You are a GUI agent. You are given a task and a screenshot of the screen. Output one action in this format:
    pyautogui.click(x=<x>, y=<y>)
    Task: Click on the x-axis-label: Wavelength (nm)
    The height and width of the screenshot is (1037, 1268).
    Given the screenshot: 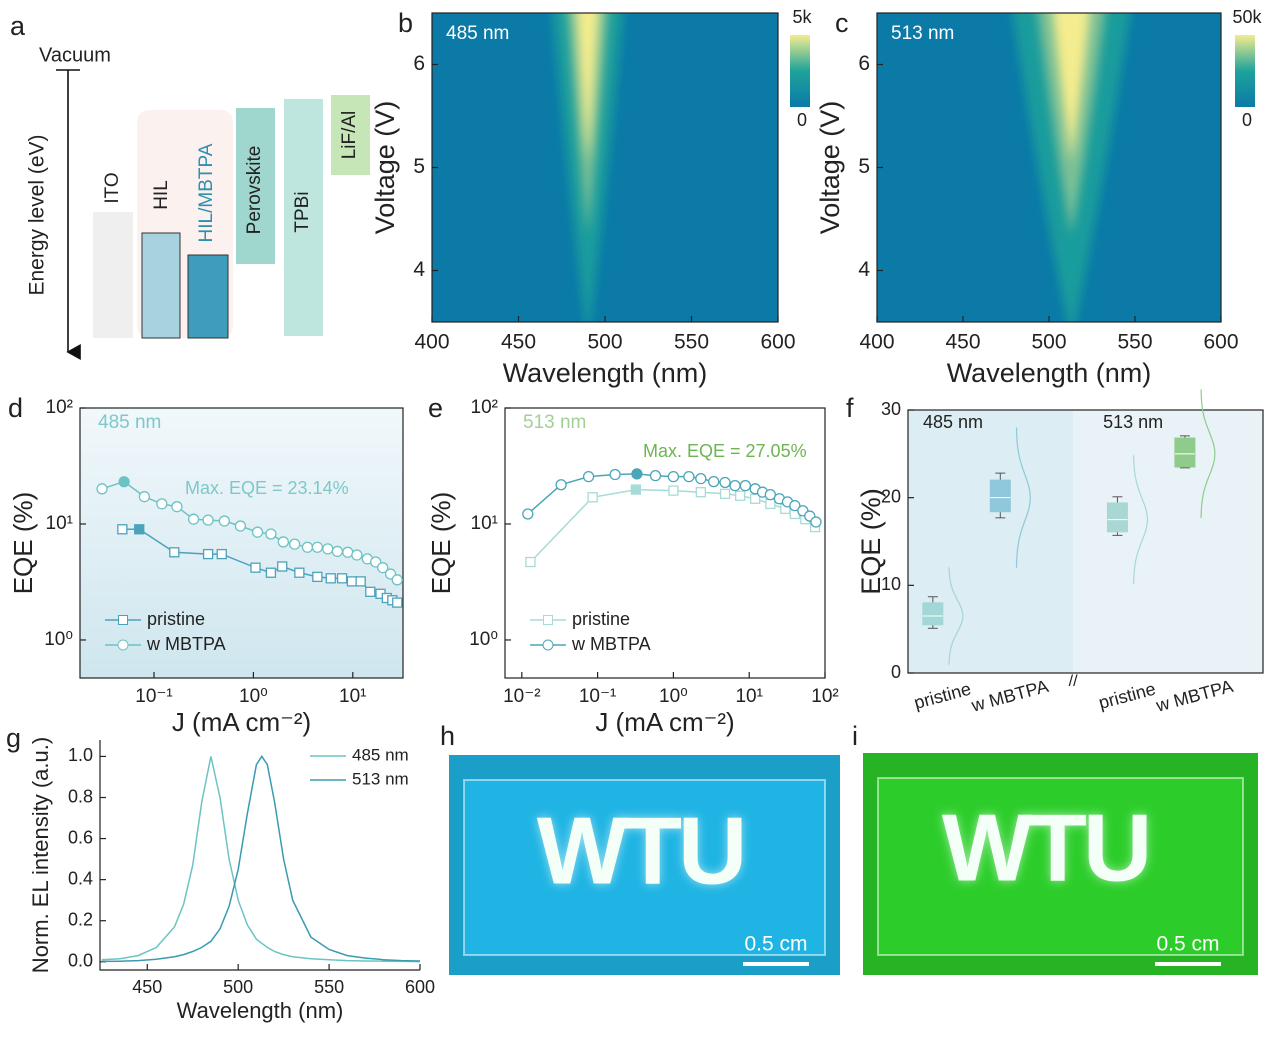 What is the action you would take?
    pyautogui.click(x=605, y=373)
    